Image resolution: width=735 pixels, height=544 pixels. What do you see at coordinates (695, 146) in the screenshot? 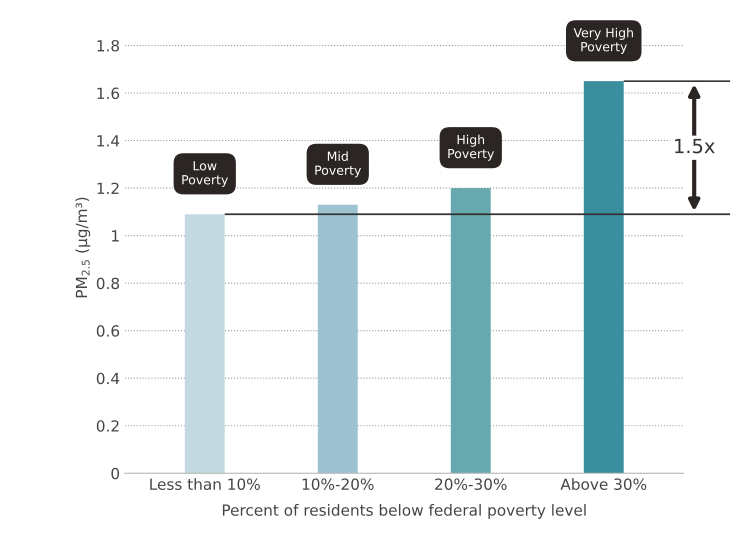
I see `annotation: 1.5x` at bounding box center [695, 146].